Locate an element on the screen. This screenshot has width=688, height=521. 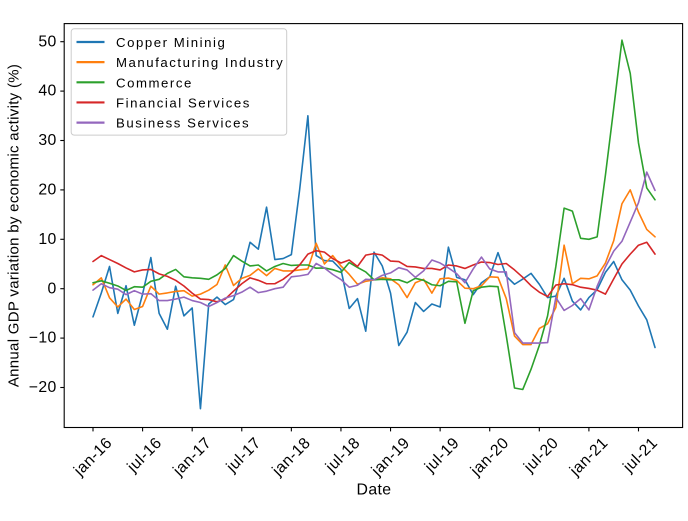
svg-text: 20 is located at coordinates (47, 190).